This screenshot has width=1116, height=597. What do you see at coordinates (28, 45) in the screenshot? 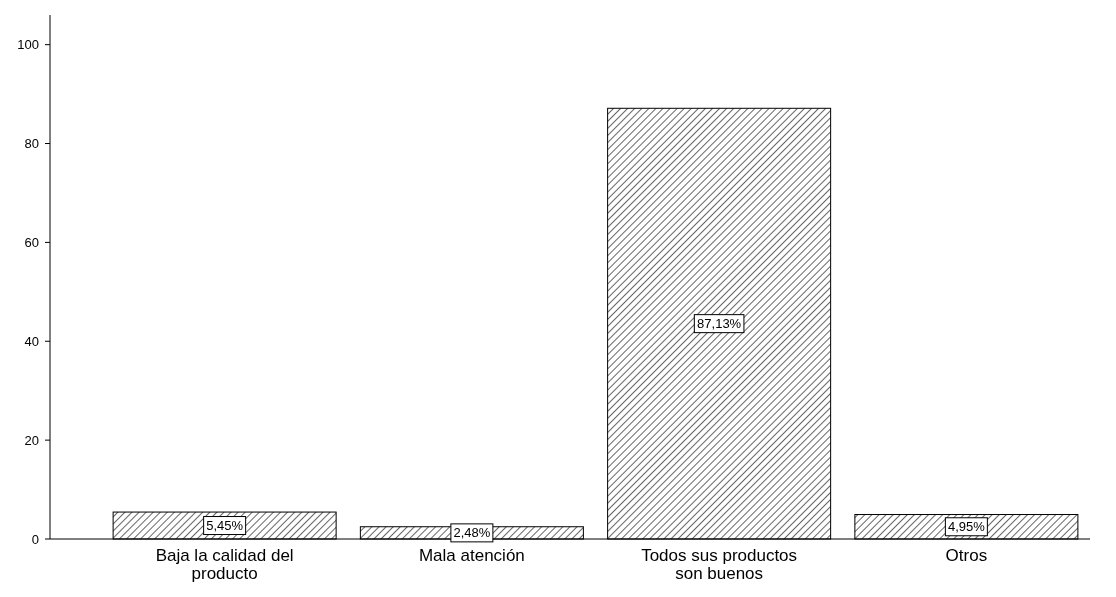
I see `y-tick-label: 100` at bounding box center [28, 45].